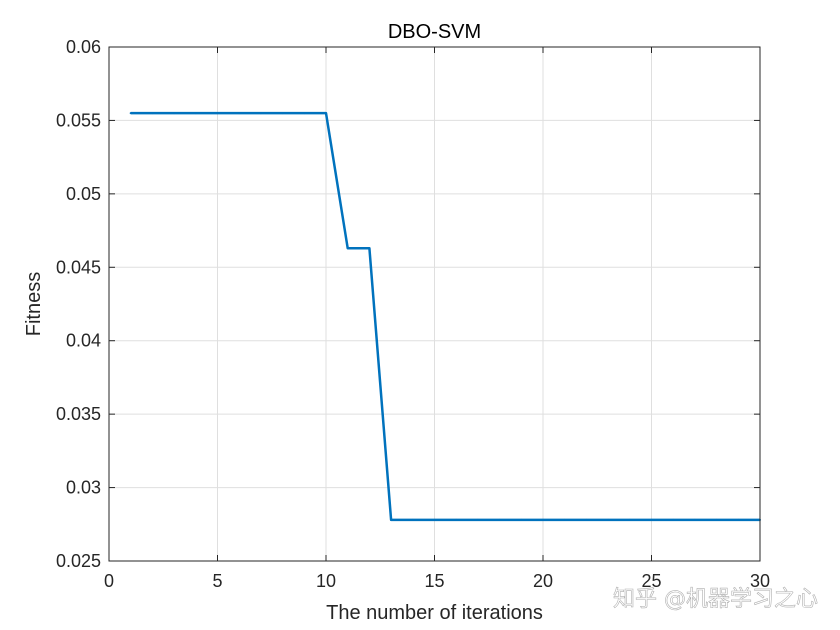 Image resolution: width=840 pixels, height=630 pixels. I want to click on y-axis-title: Fitness, so click(34, 304).